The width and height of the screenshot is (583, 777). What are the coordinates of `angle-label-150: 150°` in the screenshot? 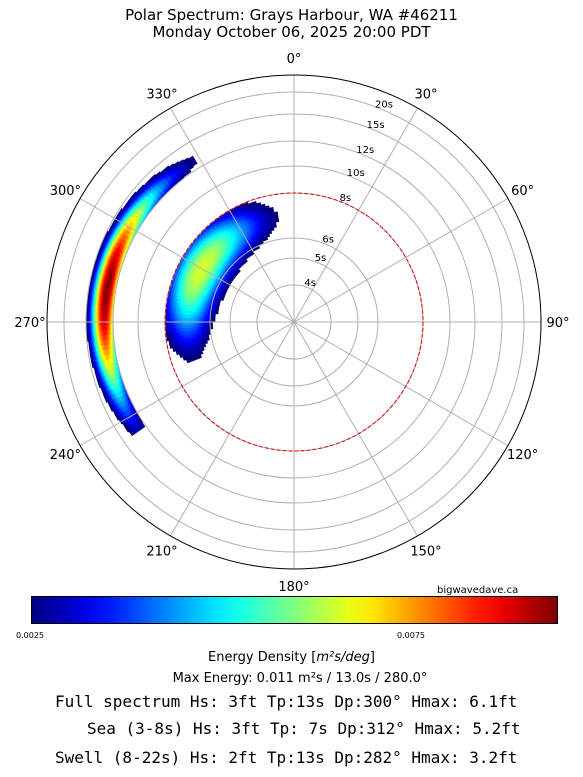 It's located at (425, 552).